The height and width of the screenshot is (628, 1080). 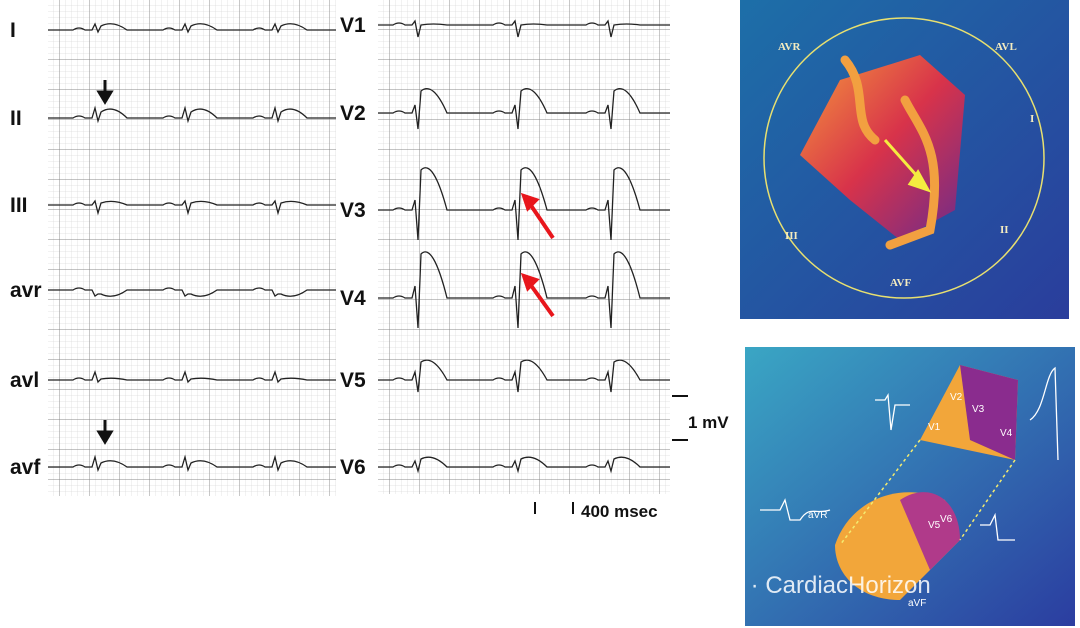 What do you see at coordinates (24, 380) in the screenshot?
I see `lead-label: avl` at bounding box center [24, 380].